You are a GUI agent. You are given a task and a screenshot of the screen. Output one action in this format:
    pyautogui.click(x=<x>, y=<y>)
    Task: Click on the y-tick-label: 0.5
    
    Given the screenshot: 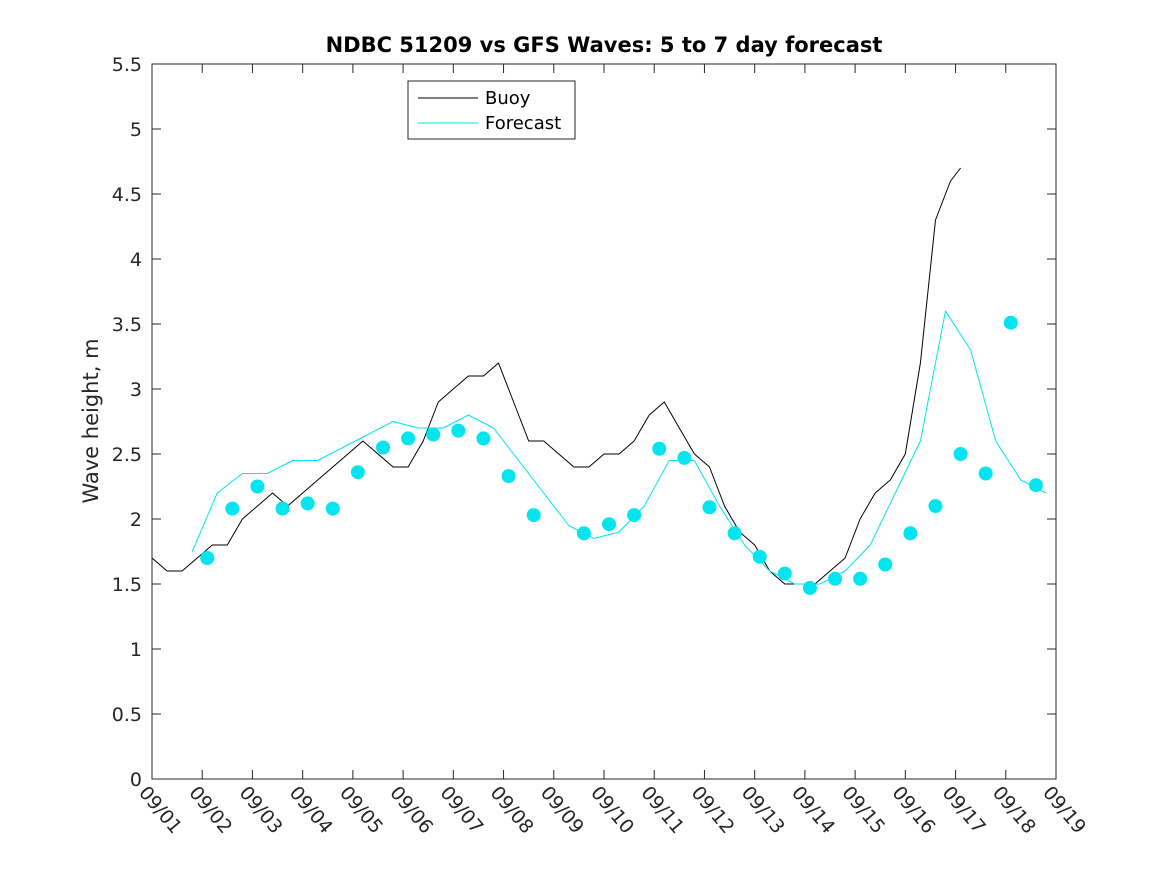 What is the action you would take?
    pyautogui.click(x=127, y=715)
    